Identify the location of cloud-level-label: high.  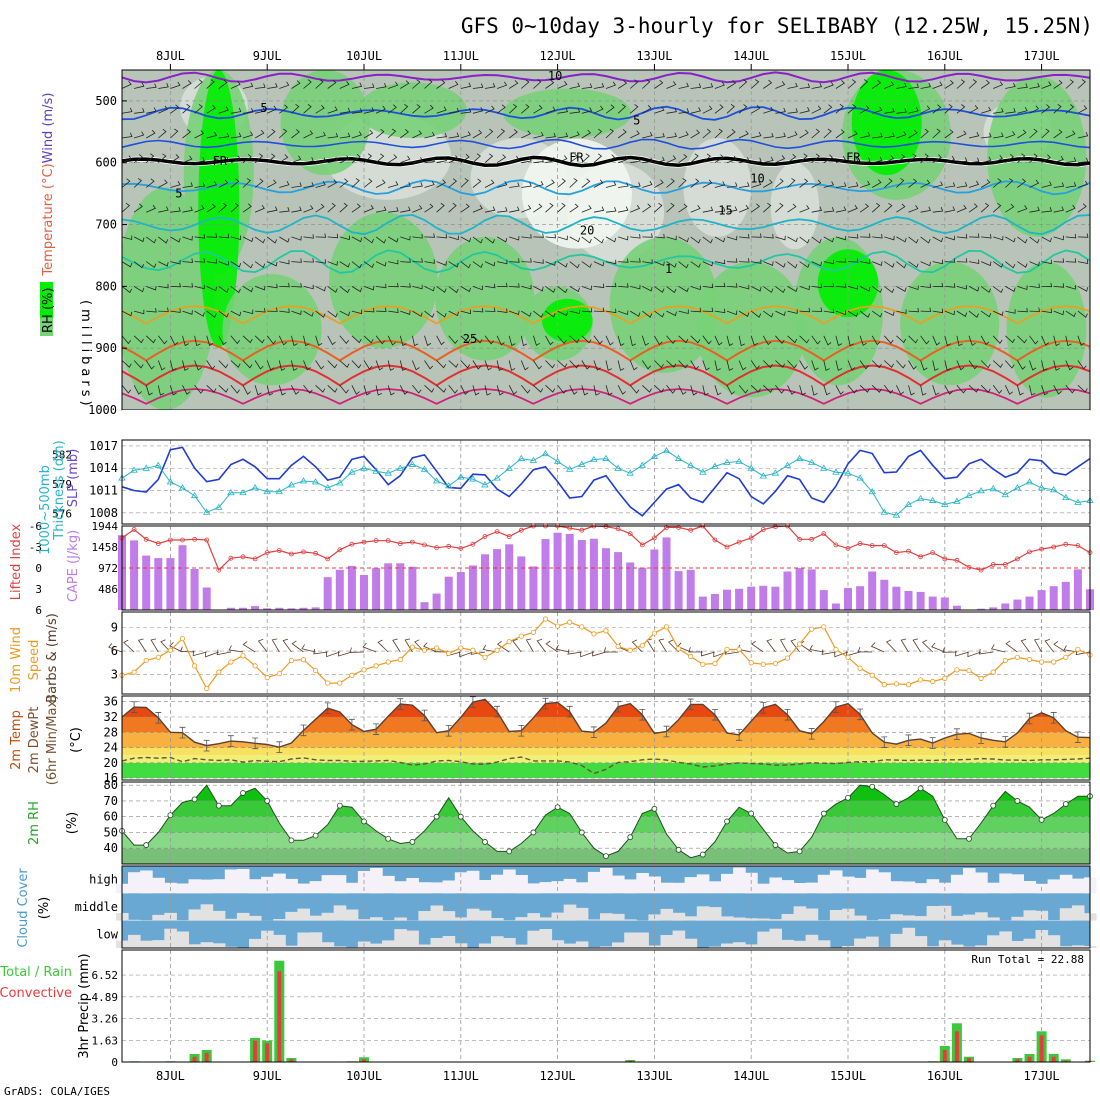
(103, 880).